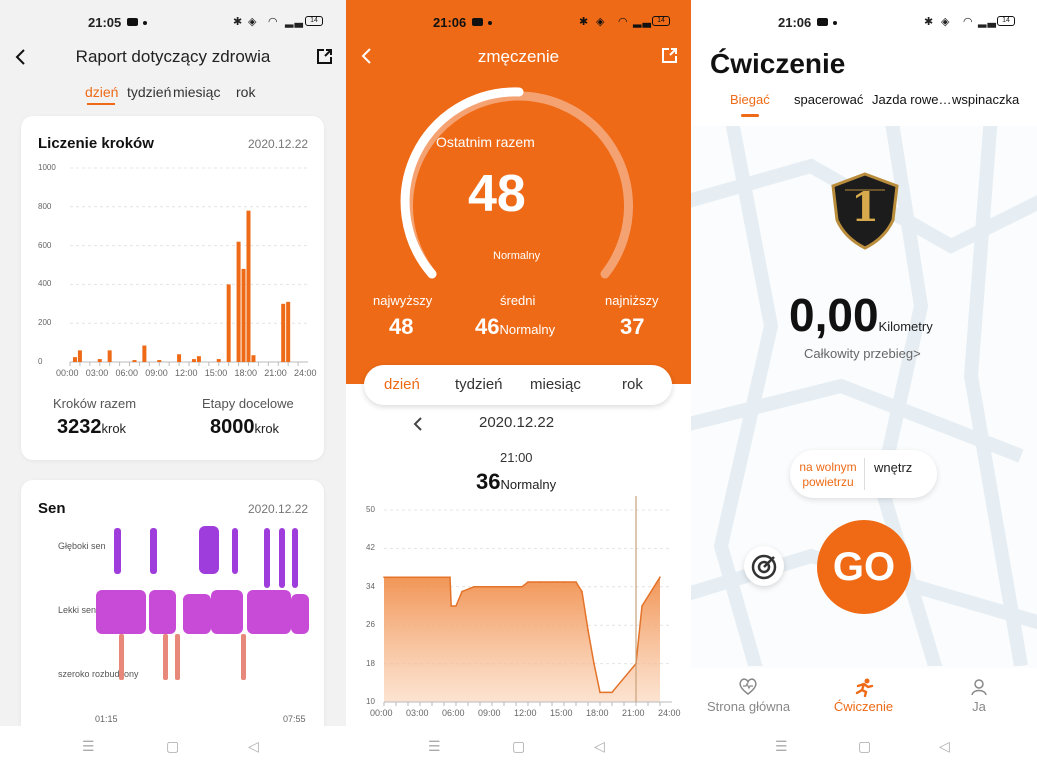 This screenshot has width=1037, height=768. What do you see at coordinates (778, 63) in the screenshot?
I see `page-title: Ćwiczenie` at bounding box center [778, 63].